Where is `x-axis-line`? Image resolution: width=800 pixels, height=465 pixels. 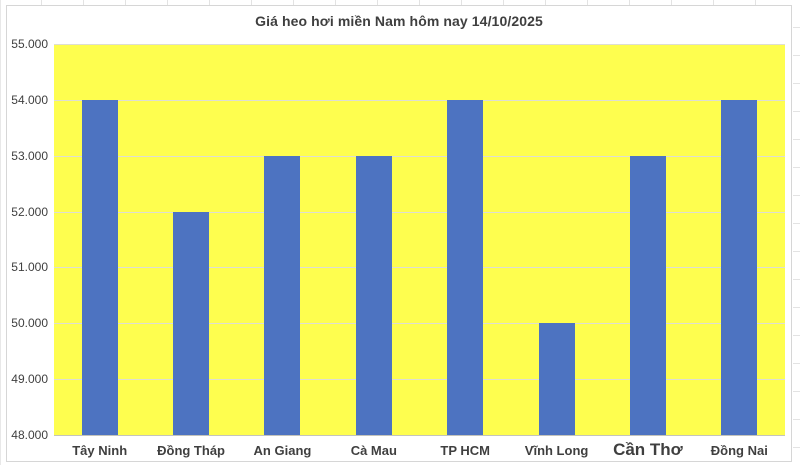
x-axis-line is located at coordinates (419, 435).